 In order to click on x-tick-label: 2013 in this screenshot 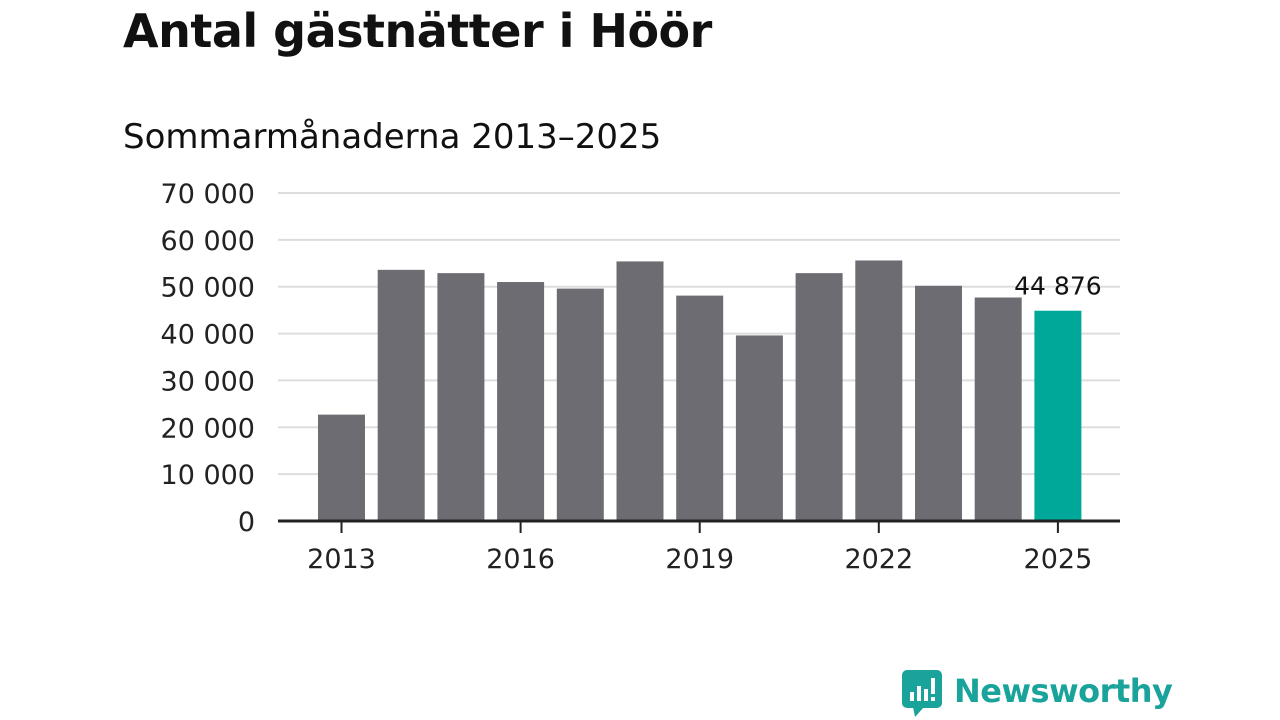, I will do `click(341, 559)`.